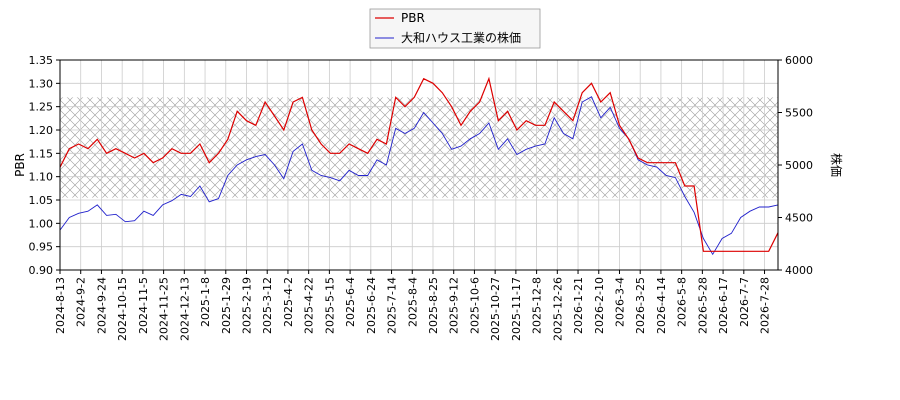 This screenshot has width=900, height=400. What do you see at coordinates (41, 200) in the screenshot?
I see `y-left-tick-label: 1.05` at bounding box center [41, 200].